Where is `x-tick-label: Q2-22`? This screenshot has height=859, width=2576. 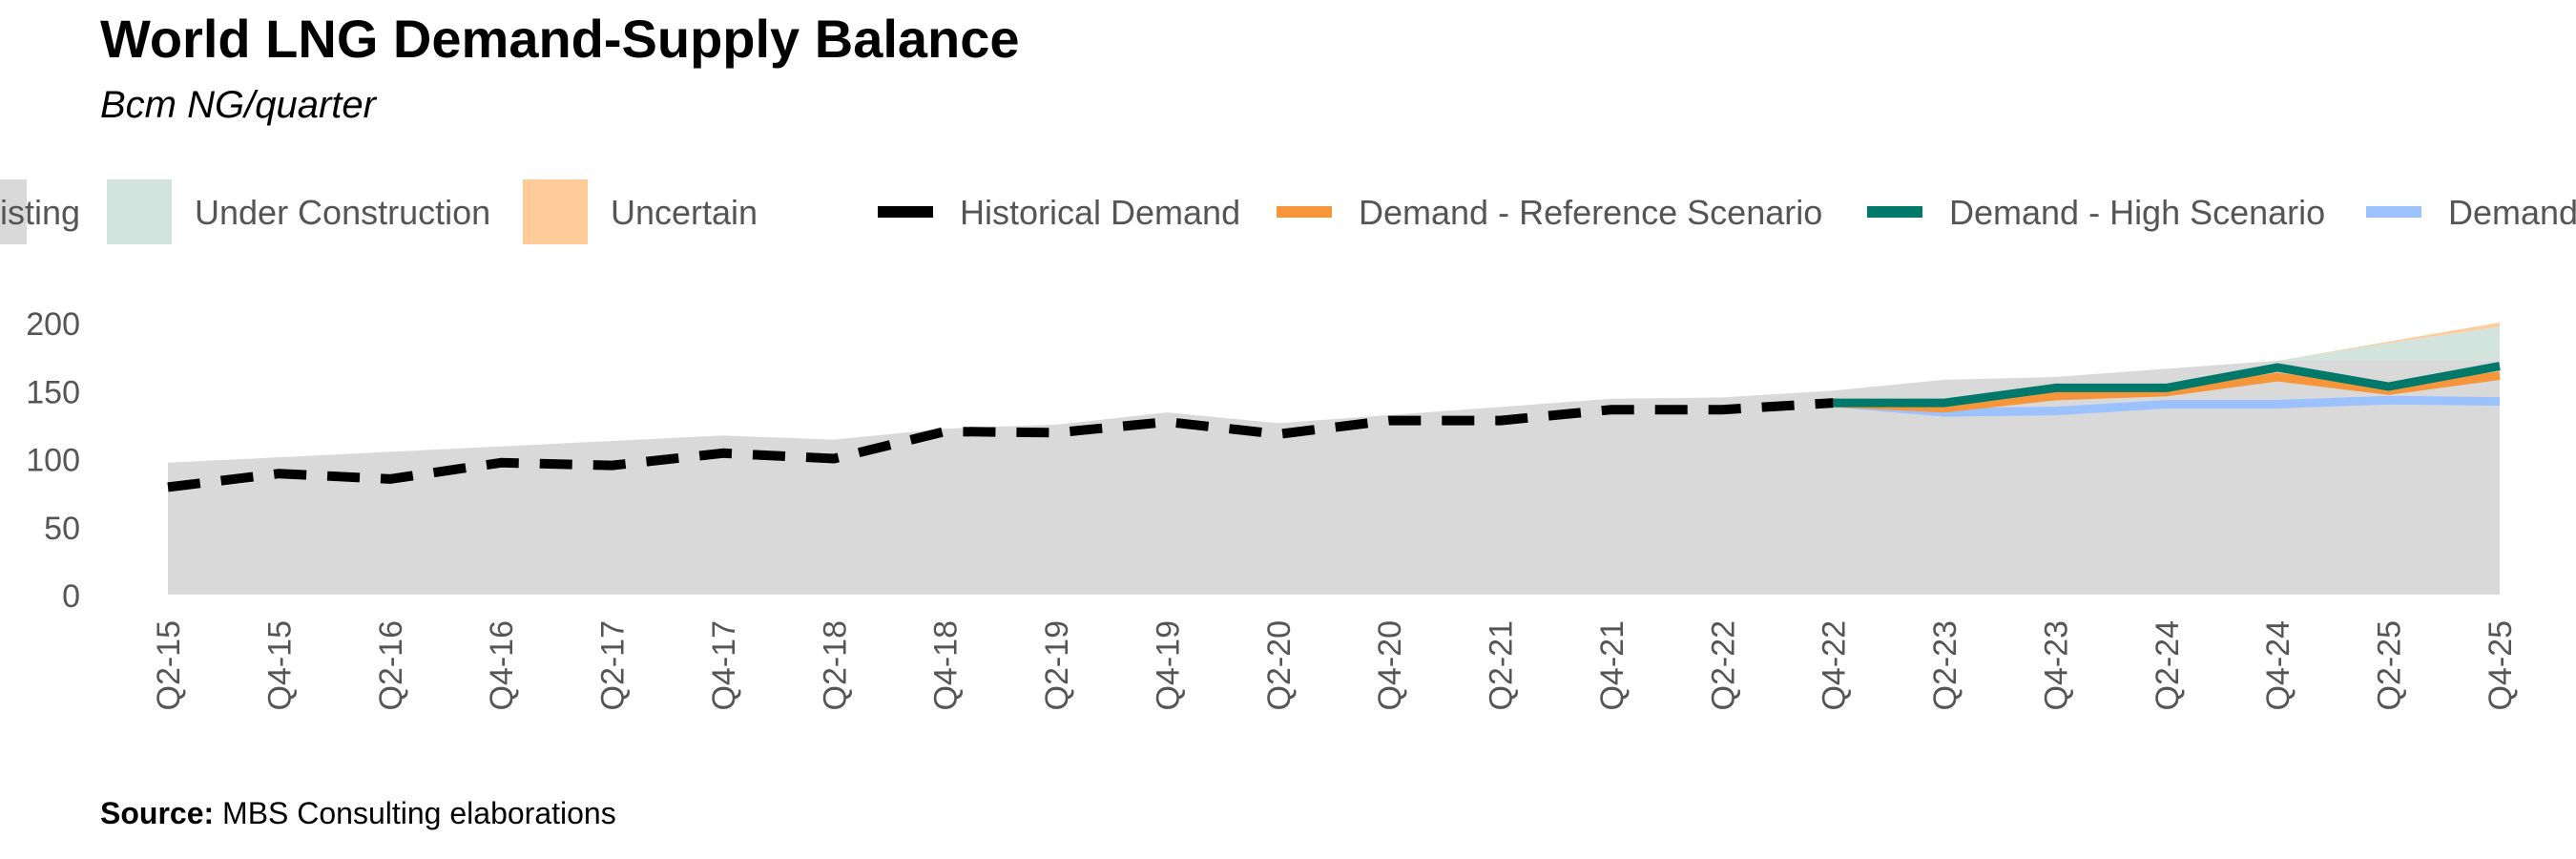
x-tick-label: Q2-22 is located at coordinates (1723, 665).